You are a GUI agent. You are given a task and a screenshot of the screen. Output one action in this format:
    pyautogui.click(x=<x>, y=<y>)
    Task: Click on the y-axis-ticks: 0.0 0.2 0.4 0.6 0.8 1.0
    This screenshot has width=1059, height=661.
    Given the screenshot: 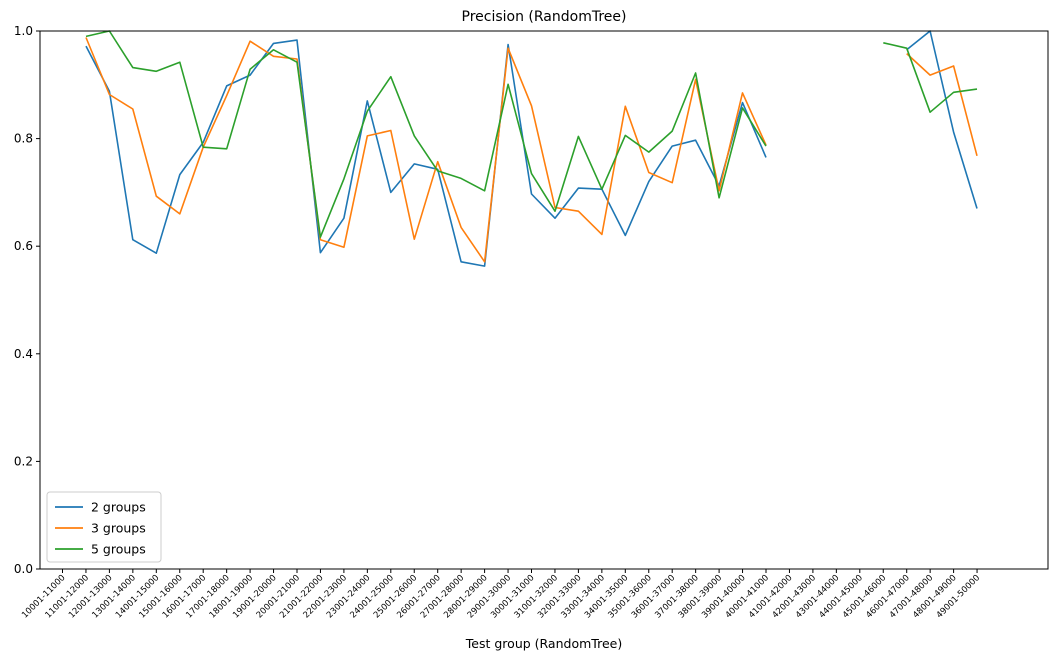 What is the action you would take?
    pyautogui.click(x=27, y=300)
    